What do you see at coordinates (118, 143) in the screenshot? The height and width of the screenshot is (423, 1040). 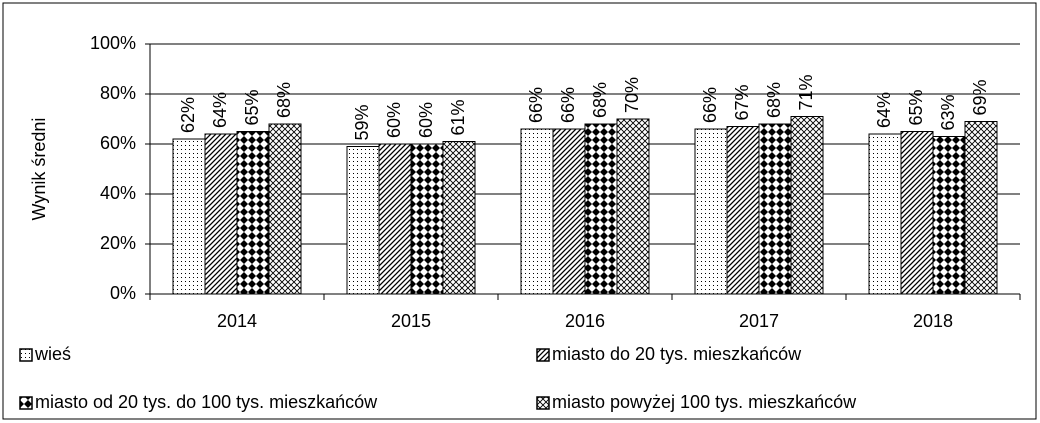 I see `y-tick-label: 60%` at bounding box center [118, 143].